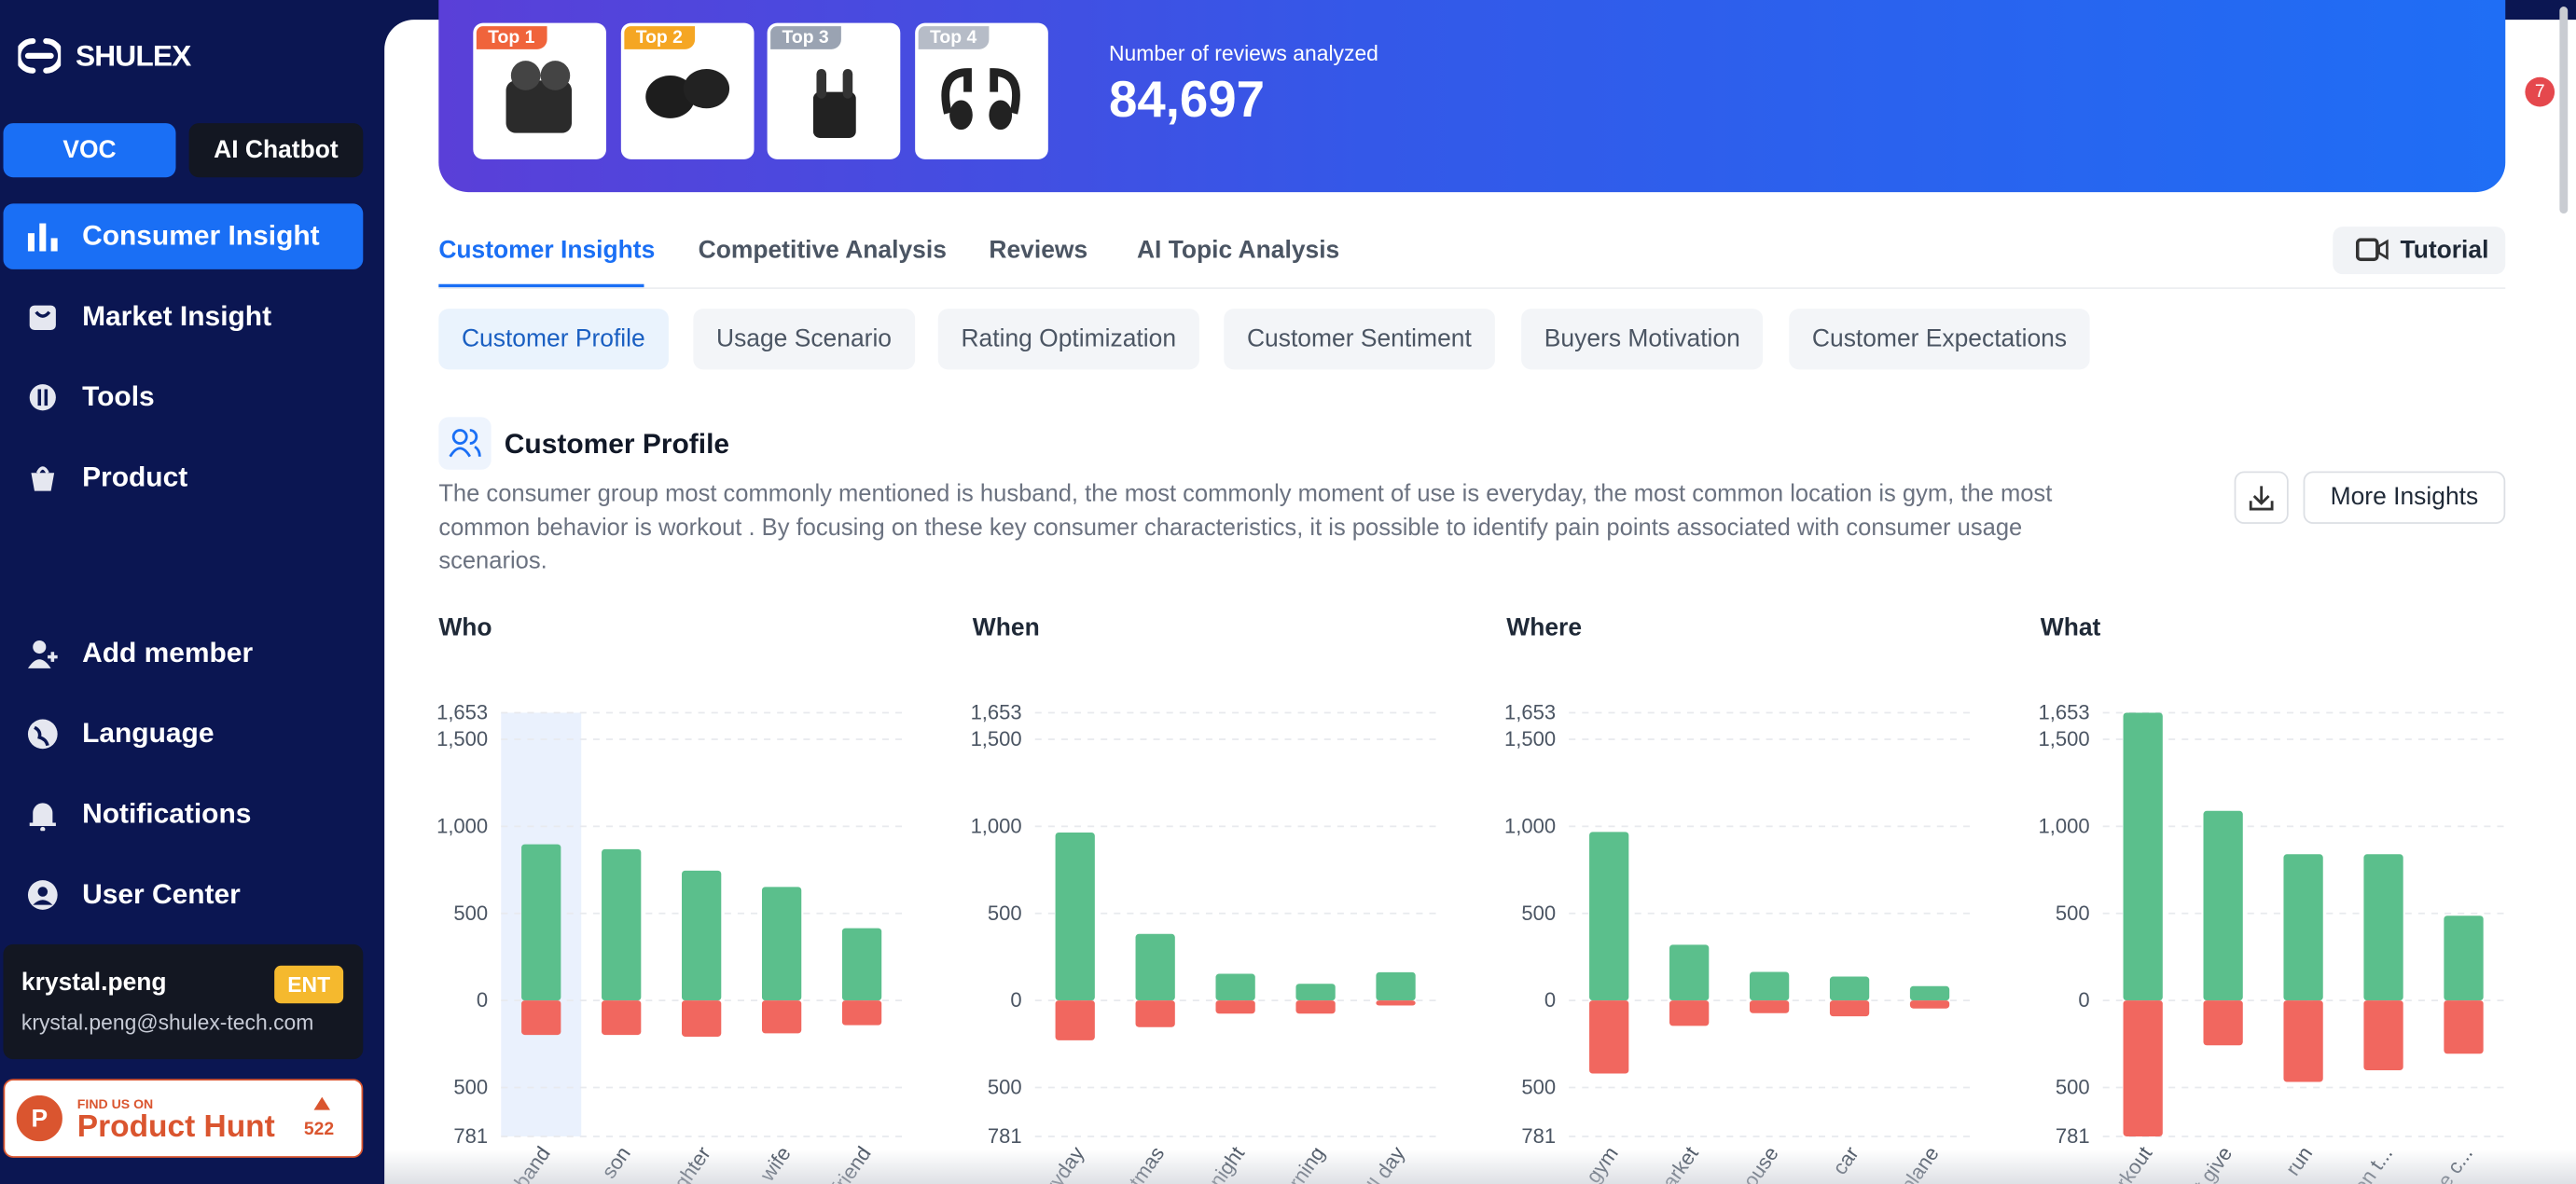 The image size is (2576, 1184). Describe the element at coordinates (1642, 339) in the screenshot. I see `subtab: Buyers Motivation` at that location.